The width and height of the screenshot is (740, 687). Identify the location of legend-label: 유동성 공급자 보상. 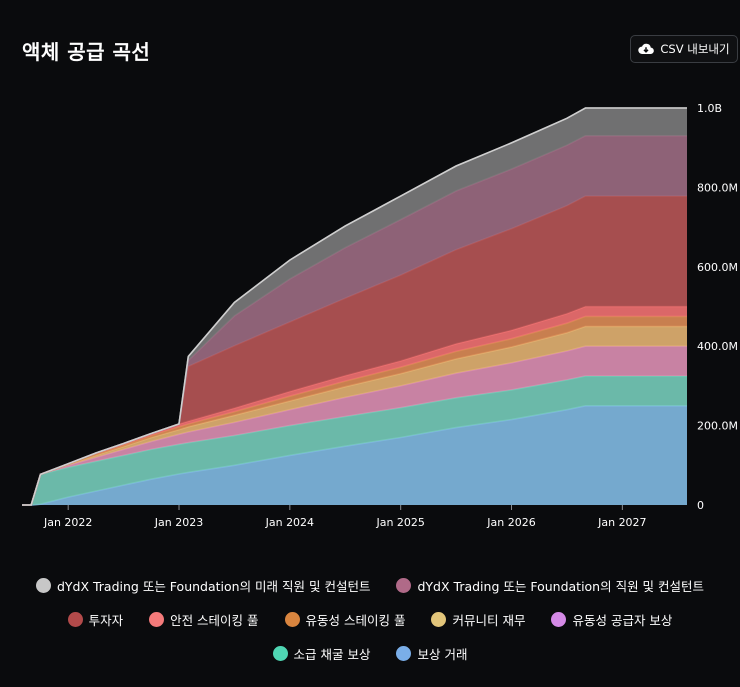
(622, 620).